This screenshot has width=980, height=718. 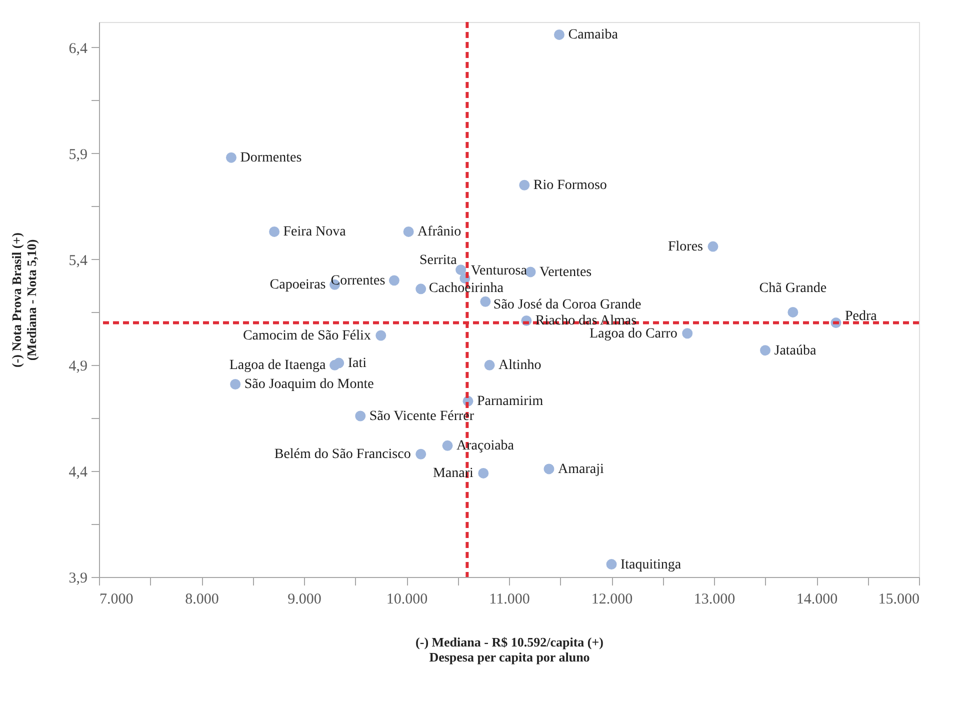 What do you see at coordinates (358, 280) in the screenshot?
I see `annotation: Correntes` at bounding box center [358, 280].